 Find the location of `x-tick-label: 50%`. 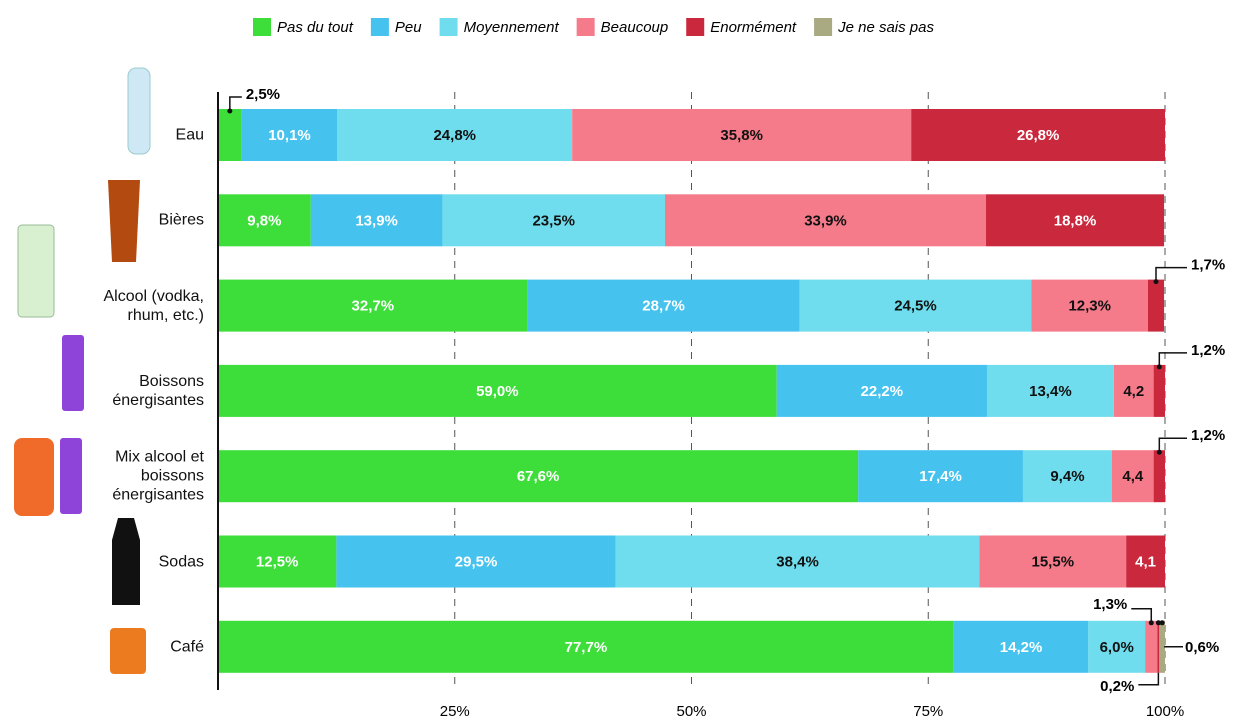

x-tick-label: 50% is located at coordinates (691, 711).